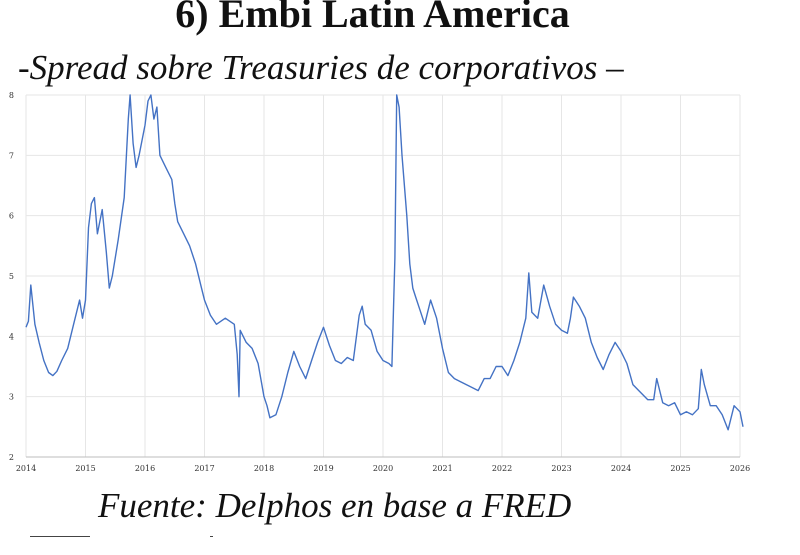 The height and width of the screenshot is (555, 800). I want to click on x-tick-label: 2017, so click(204, 468).